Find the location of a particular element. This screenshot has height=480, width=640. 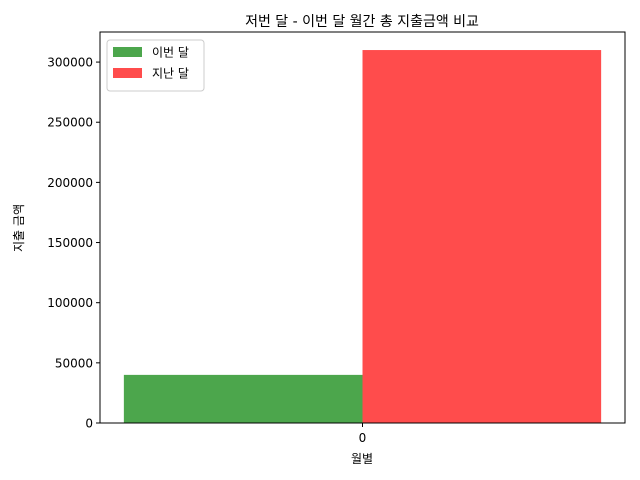

y-tick-label: 300000 is located at coordinates (70, 63).